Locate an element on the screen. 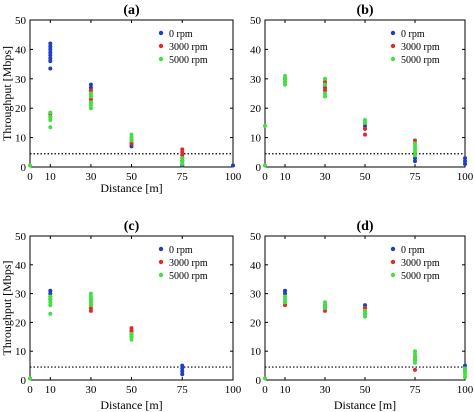 The width and height of the screenshot is (474, 412). panel-title: (d) is located at coordinates (364, 226).